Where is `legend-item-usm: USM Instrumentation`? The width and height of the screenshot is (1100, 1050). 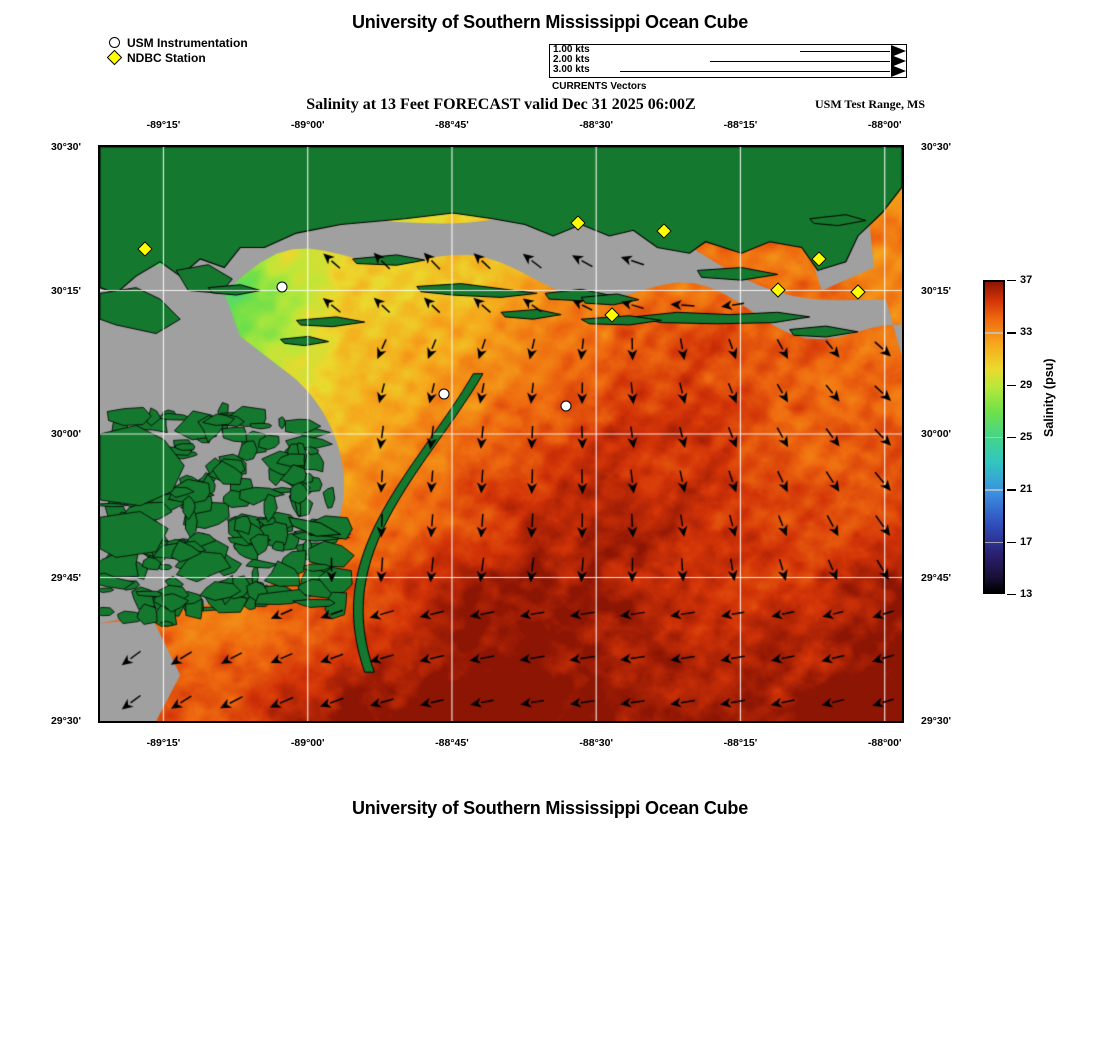 legend-item-usm: USM Instrumentation is located at coordinates (178, 43).